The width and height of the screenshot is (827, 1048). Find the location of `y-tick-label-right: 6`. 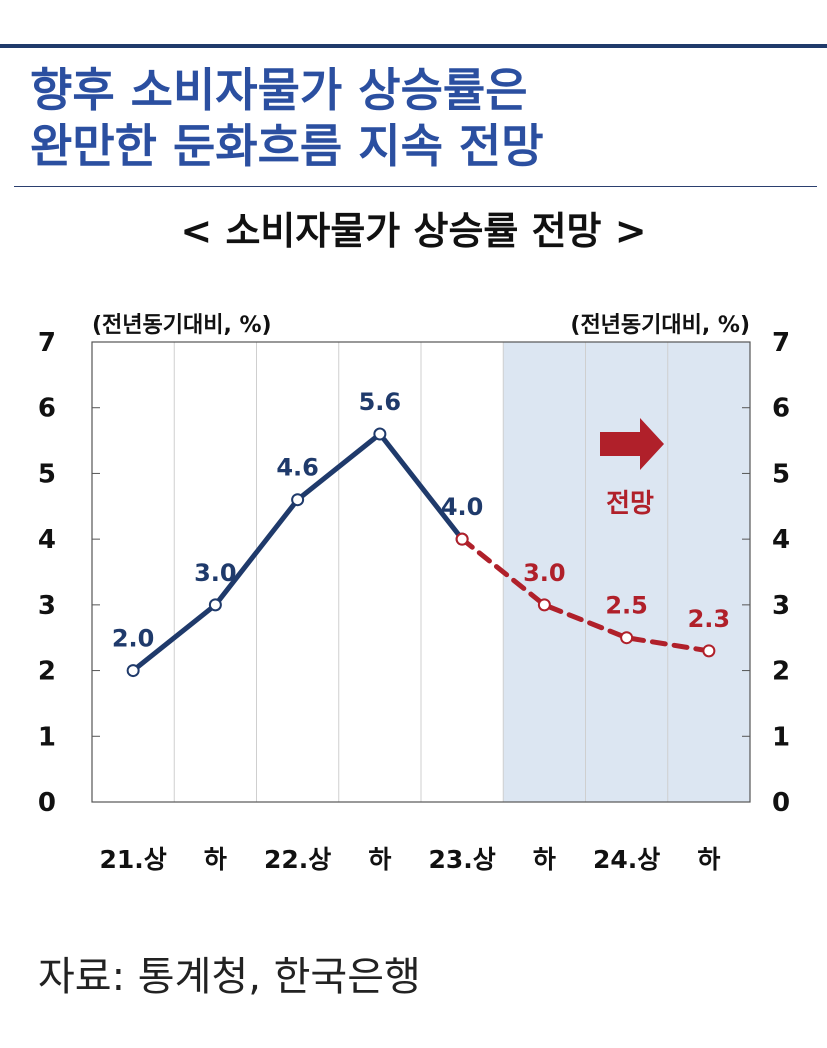

y-tick-label-right: 6 is located at coordinates (781, 409).